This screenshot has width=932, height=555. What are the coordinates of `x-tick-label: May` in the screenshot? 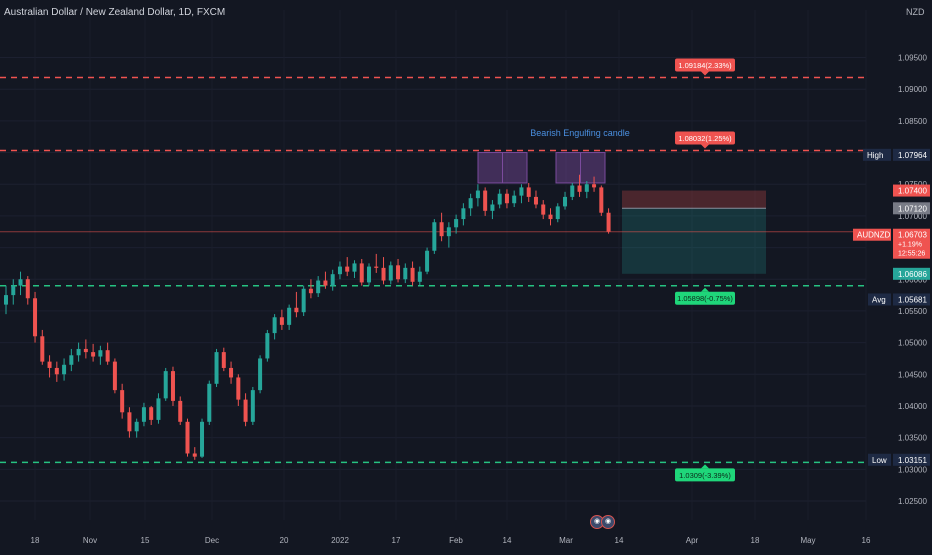 It's located at (807, 540).